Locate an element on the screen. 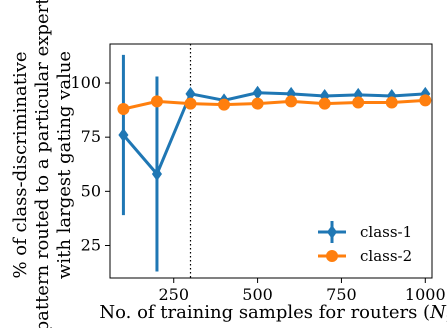 This screenshot has width=447, height=328. legend-entry-class-2: class-2 is located at coordinates (365, 256).